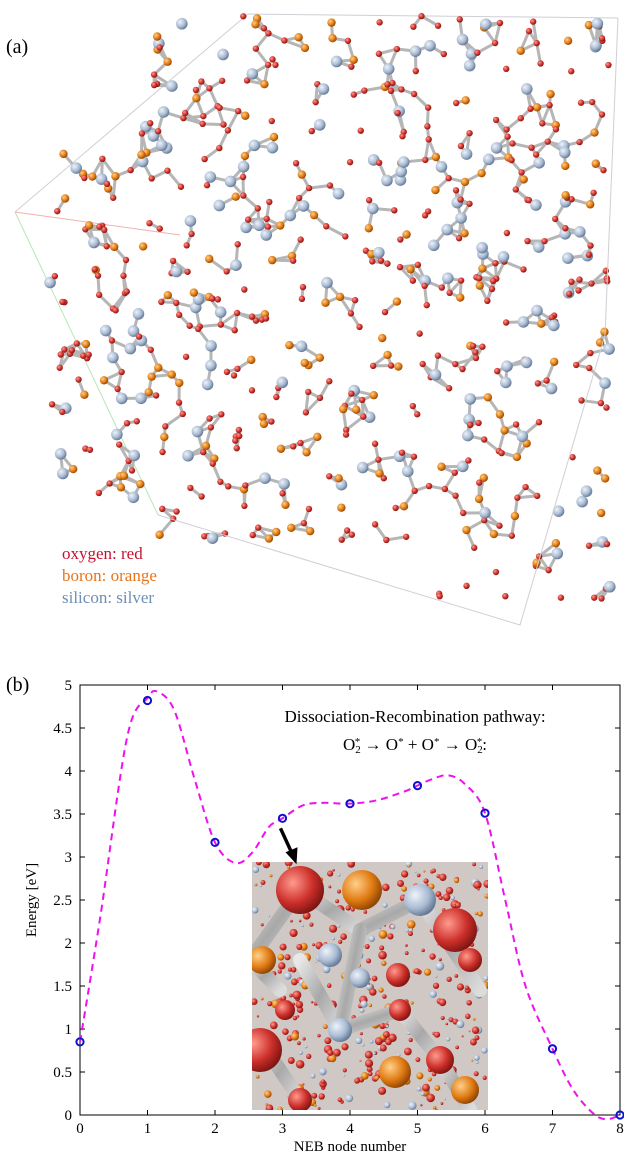 The width and height of the screenshot is (624, 1159). Describe the element at coordinates (97, 223) in the screenshot. I see `box-axis-x` at that location.